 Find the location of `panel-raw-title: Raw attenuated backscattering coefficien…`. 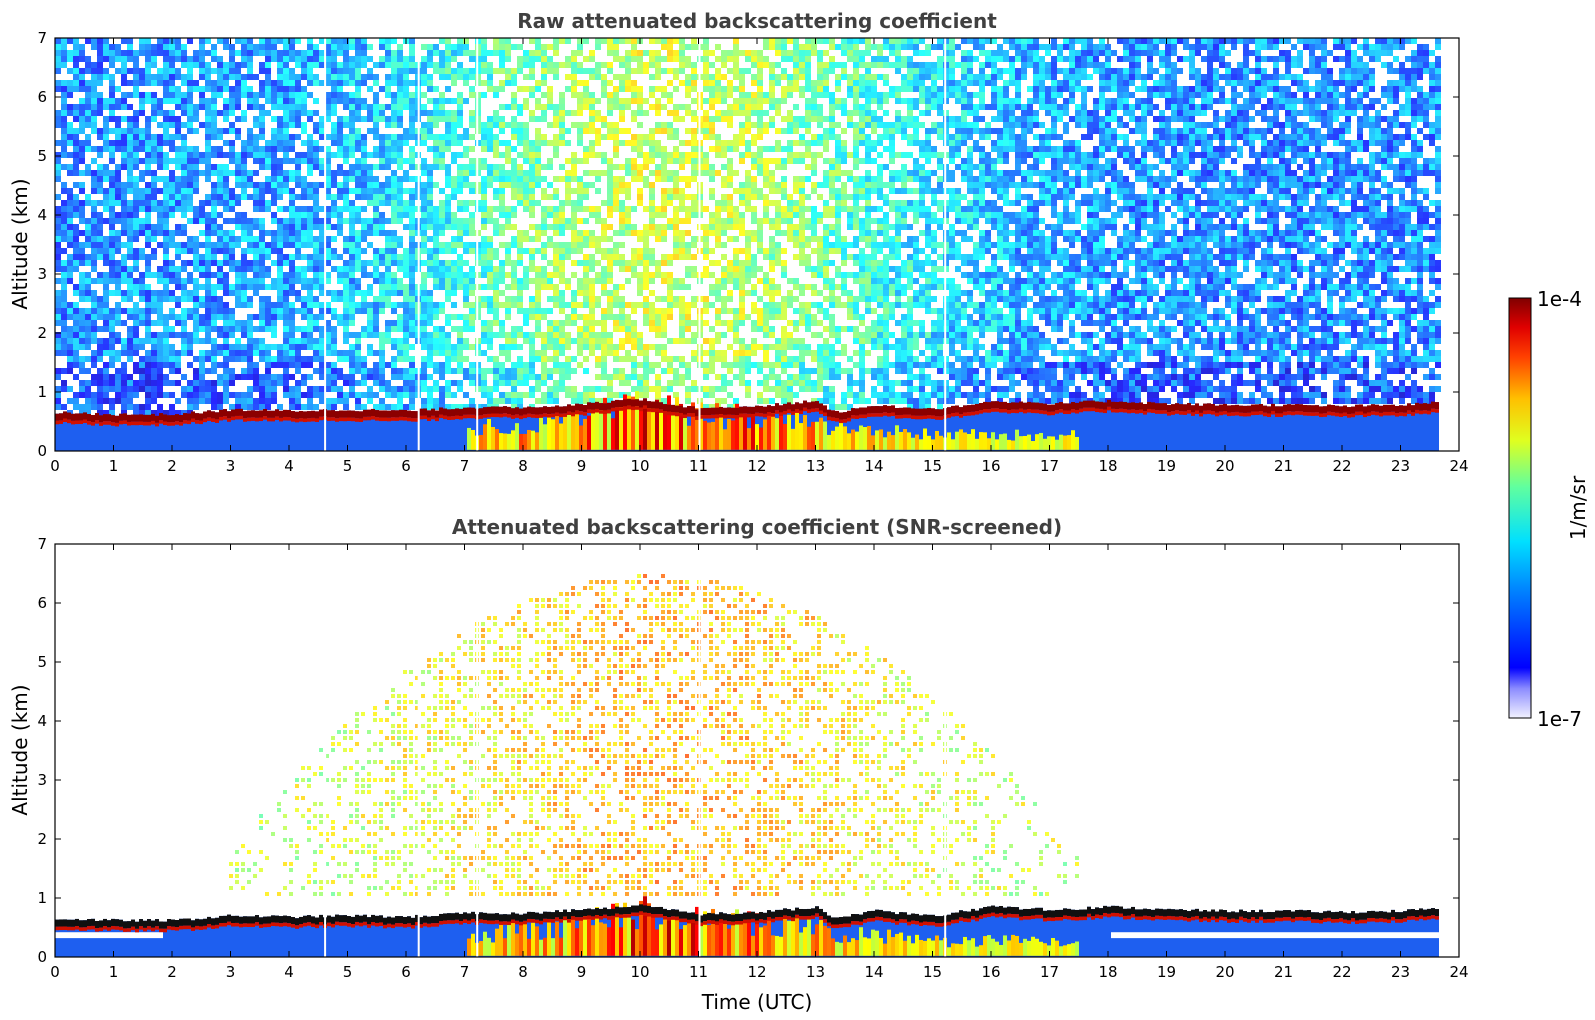

panel-raw-title: Raw attenuated backscattering coefficien… is located at coordinates (757, 21).